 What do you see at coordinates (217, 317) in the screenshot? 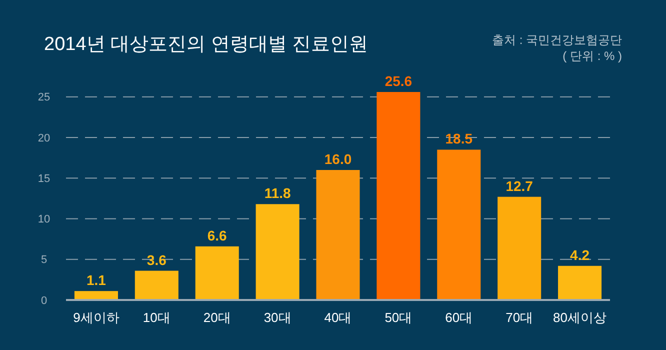
I see `x-tick-label: 20대` at bounding box center [217, 317].